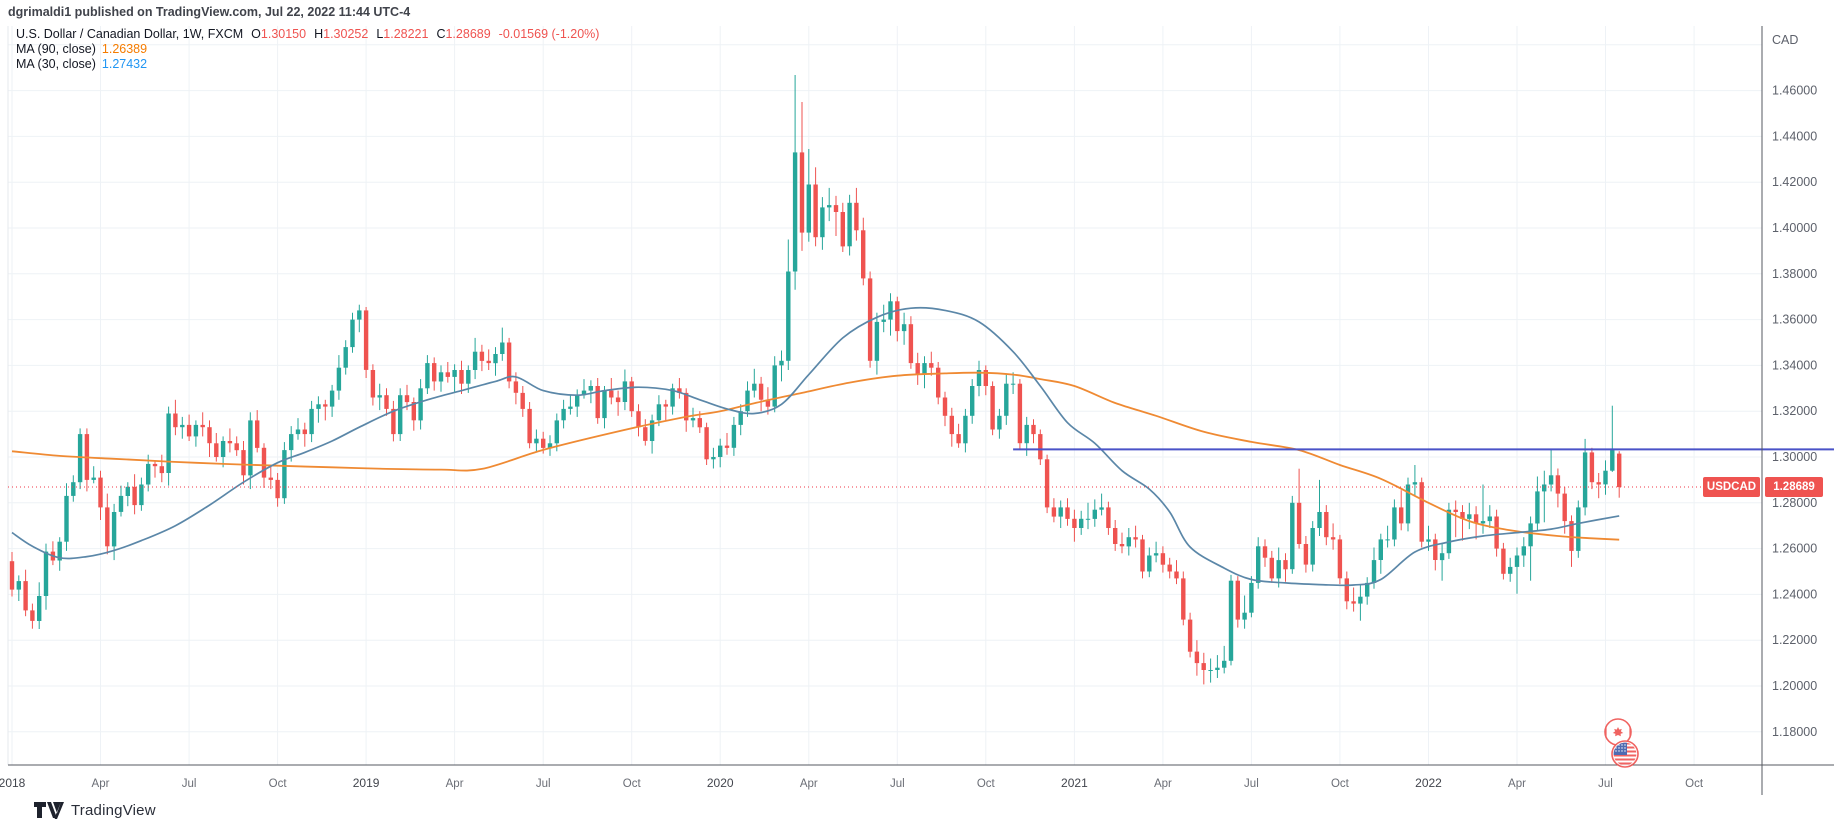 The width and height of the screenshot is (1834, 832). I want to click on price-axis-currency: CAD, so click(1785, 40).